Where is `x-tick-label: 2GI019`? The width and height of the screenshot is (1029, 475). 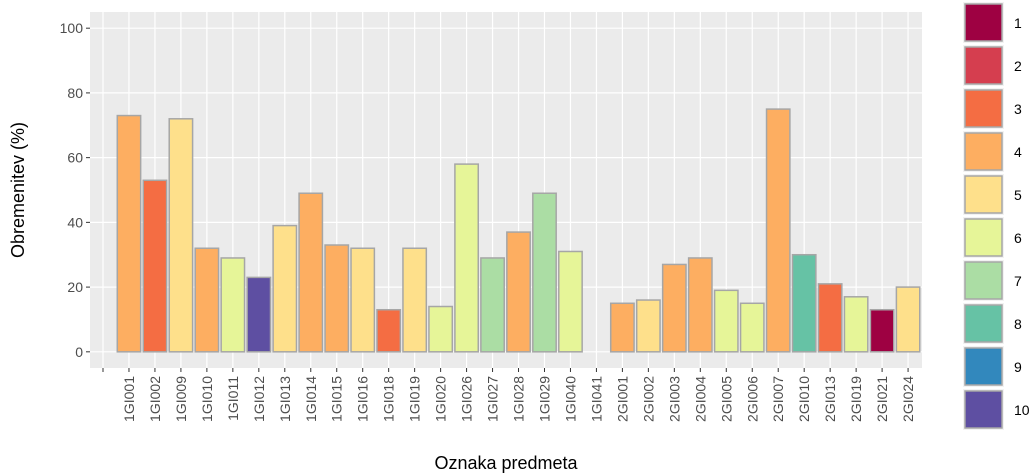
x-tick-label: 2GI019 is located at coordinates (856, 399).